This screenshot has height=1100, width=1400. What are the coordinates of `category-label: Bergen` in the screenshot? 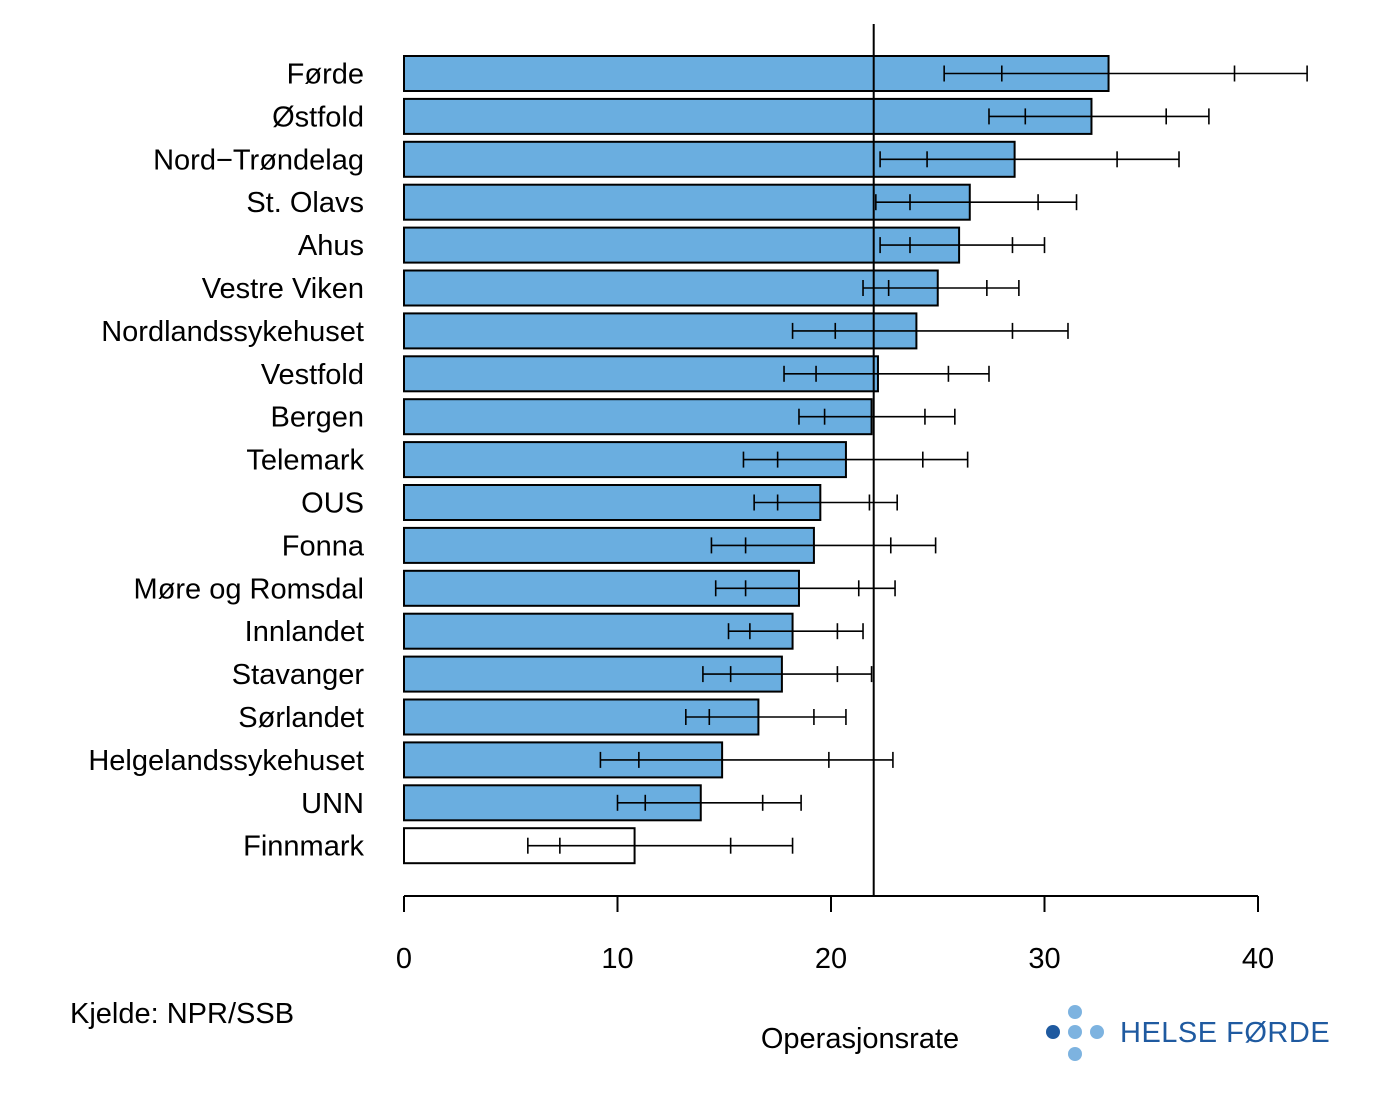 It's located at (317, 418).